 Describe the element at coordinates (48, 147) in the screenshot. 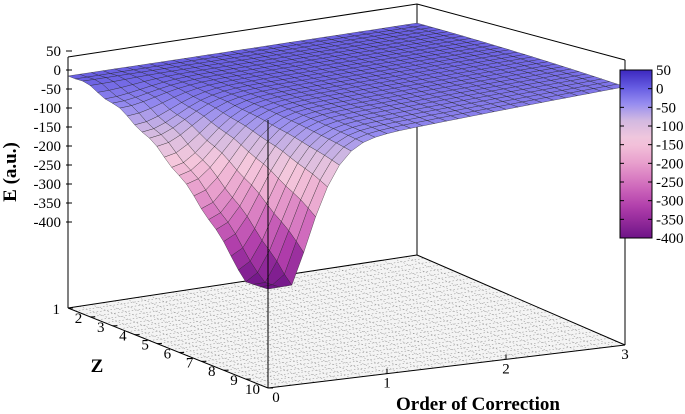

I see `z-tick-label: -200` at that location.